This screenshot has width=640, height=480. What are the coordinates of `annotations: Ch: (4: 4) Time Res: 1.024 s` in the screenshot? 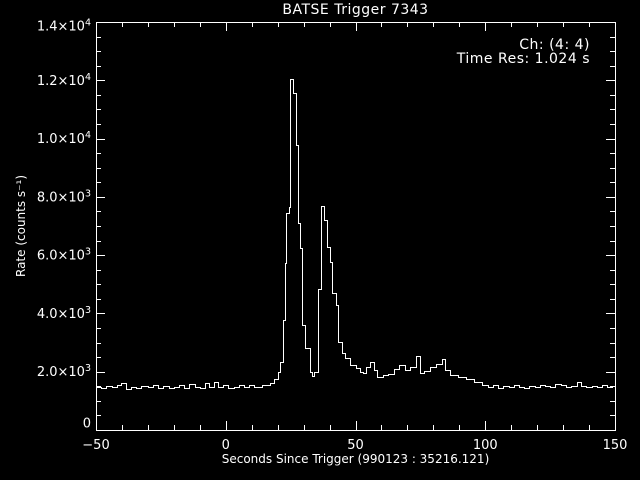 It's located at (523, 52).